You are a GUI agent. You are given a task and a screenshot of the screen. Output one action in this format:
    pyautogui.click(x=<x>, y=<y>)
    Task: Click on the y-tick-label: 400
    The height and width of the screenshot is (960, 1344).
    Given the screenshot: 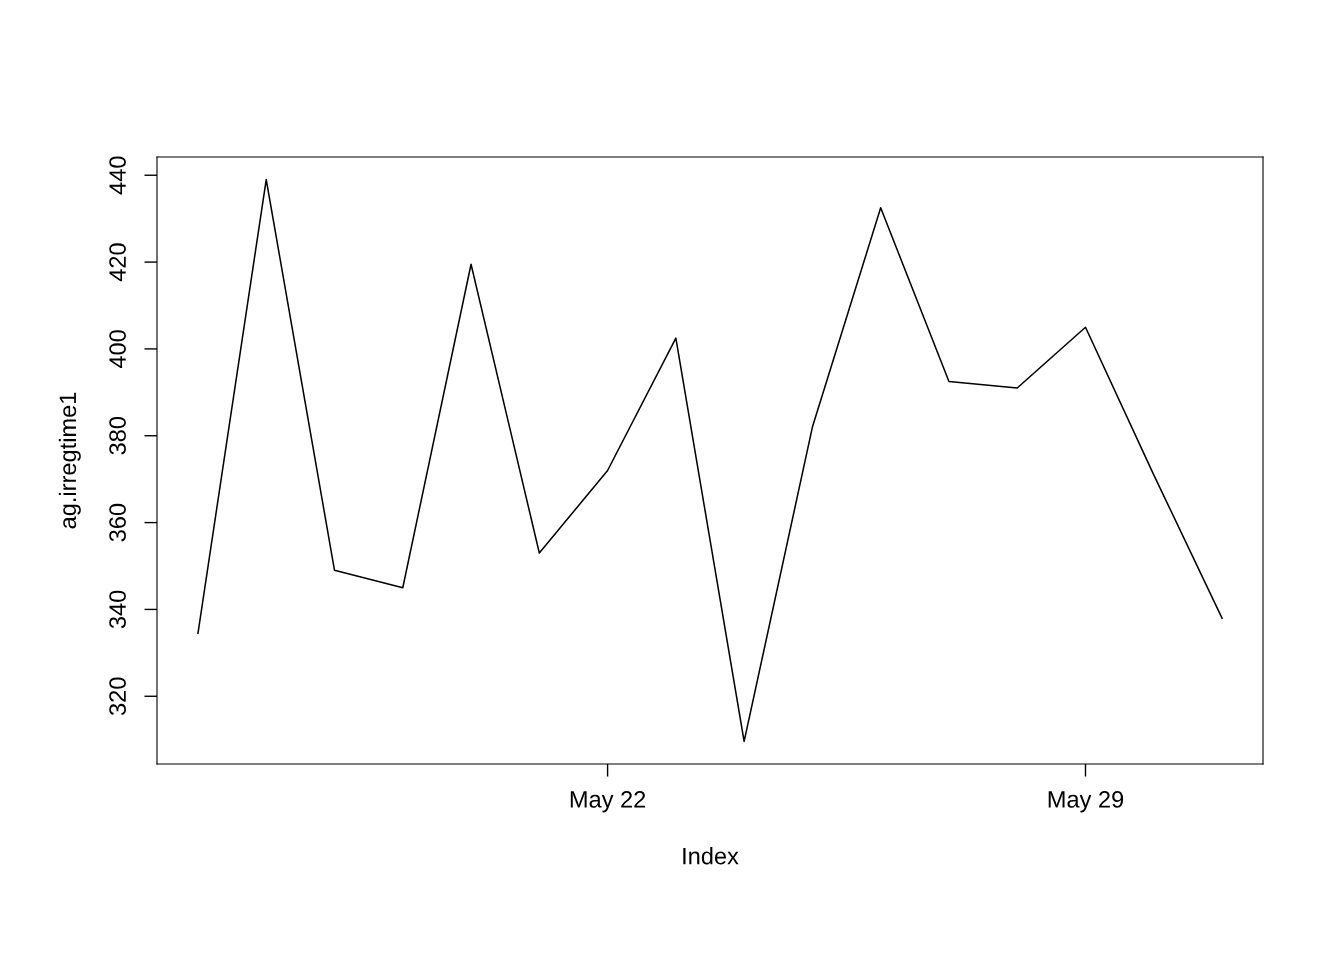 What is the action you would take?
    pyautogui.click(x=117, y=349)
    